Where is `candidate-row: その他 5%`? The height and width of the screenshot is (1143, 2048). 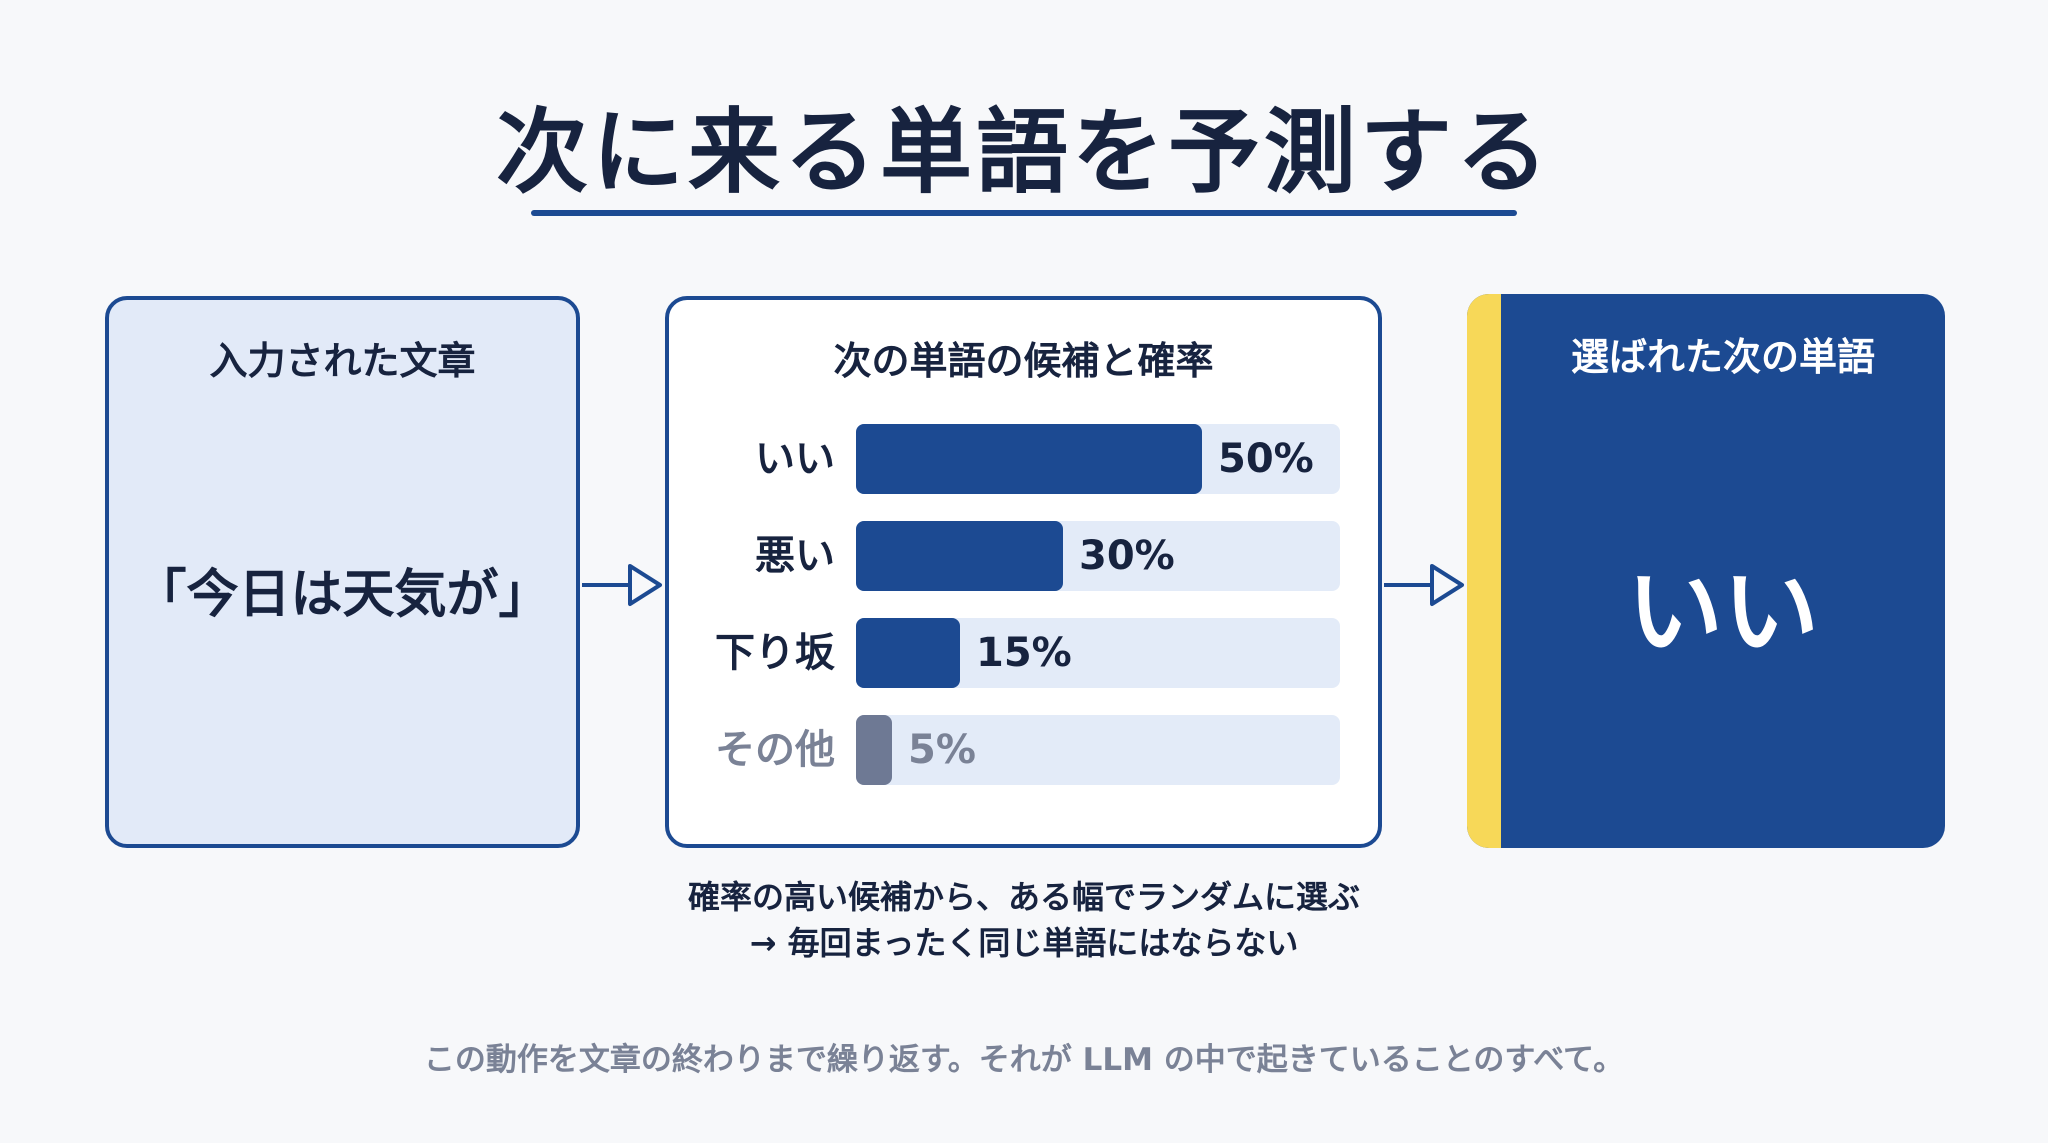 candidate-row: その他 5% is located at coordinates (1023, 750).